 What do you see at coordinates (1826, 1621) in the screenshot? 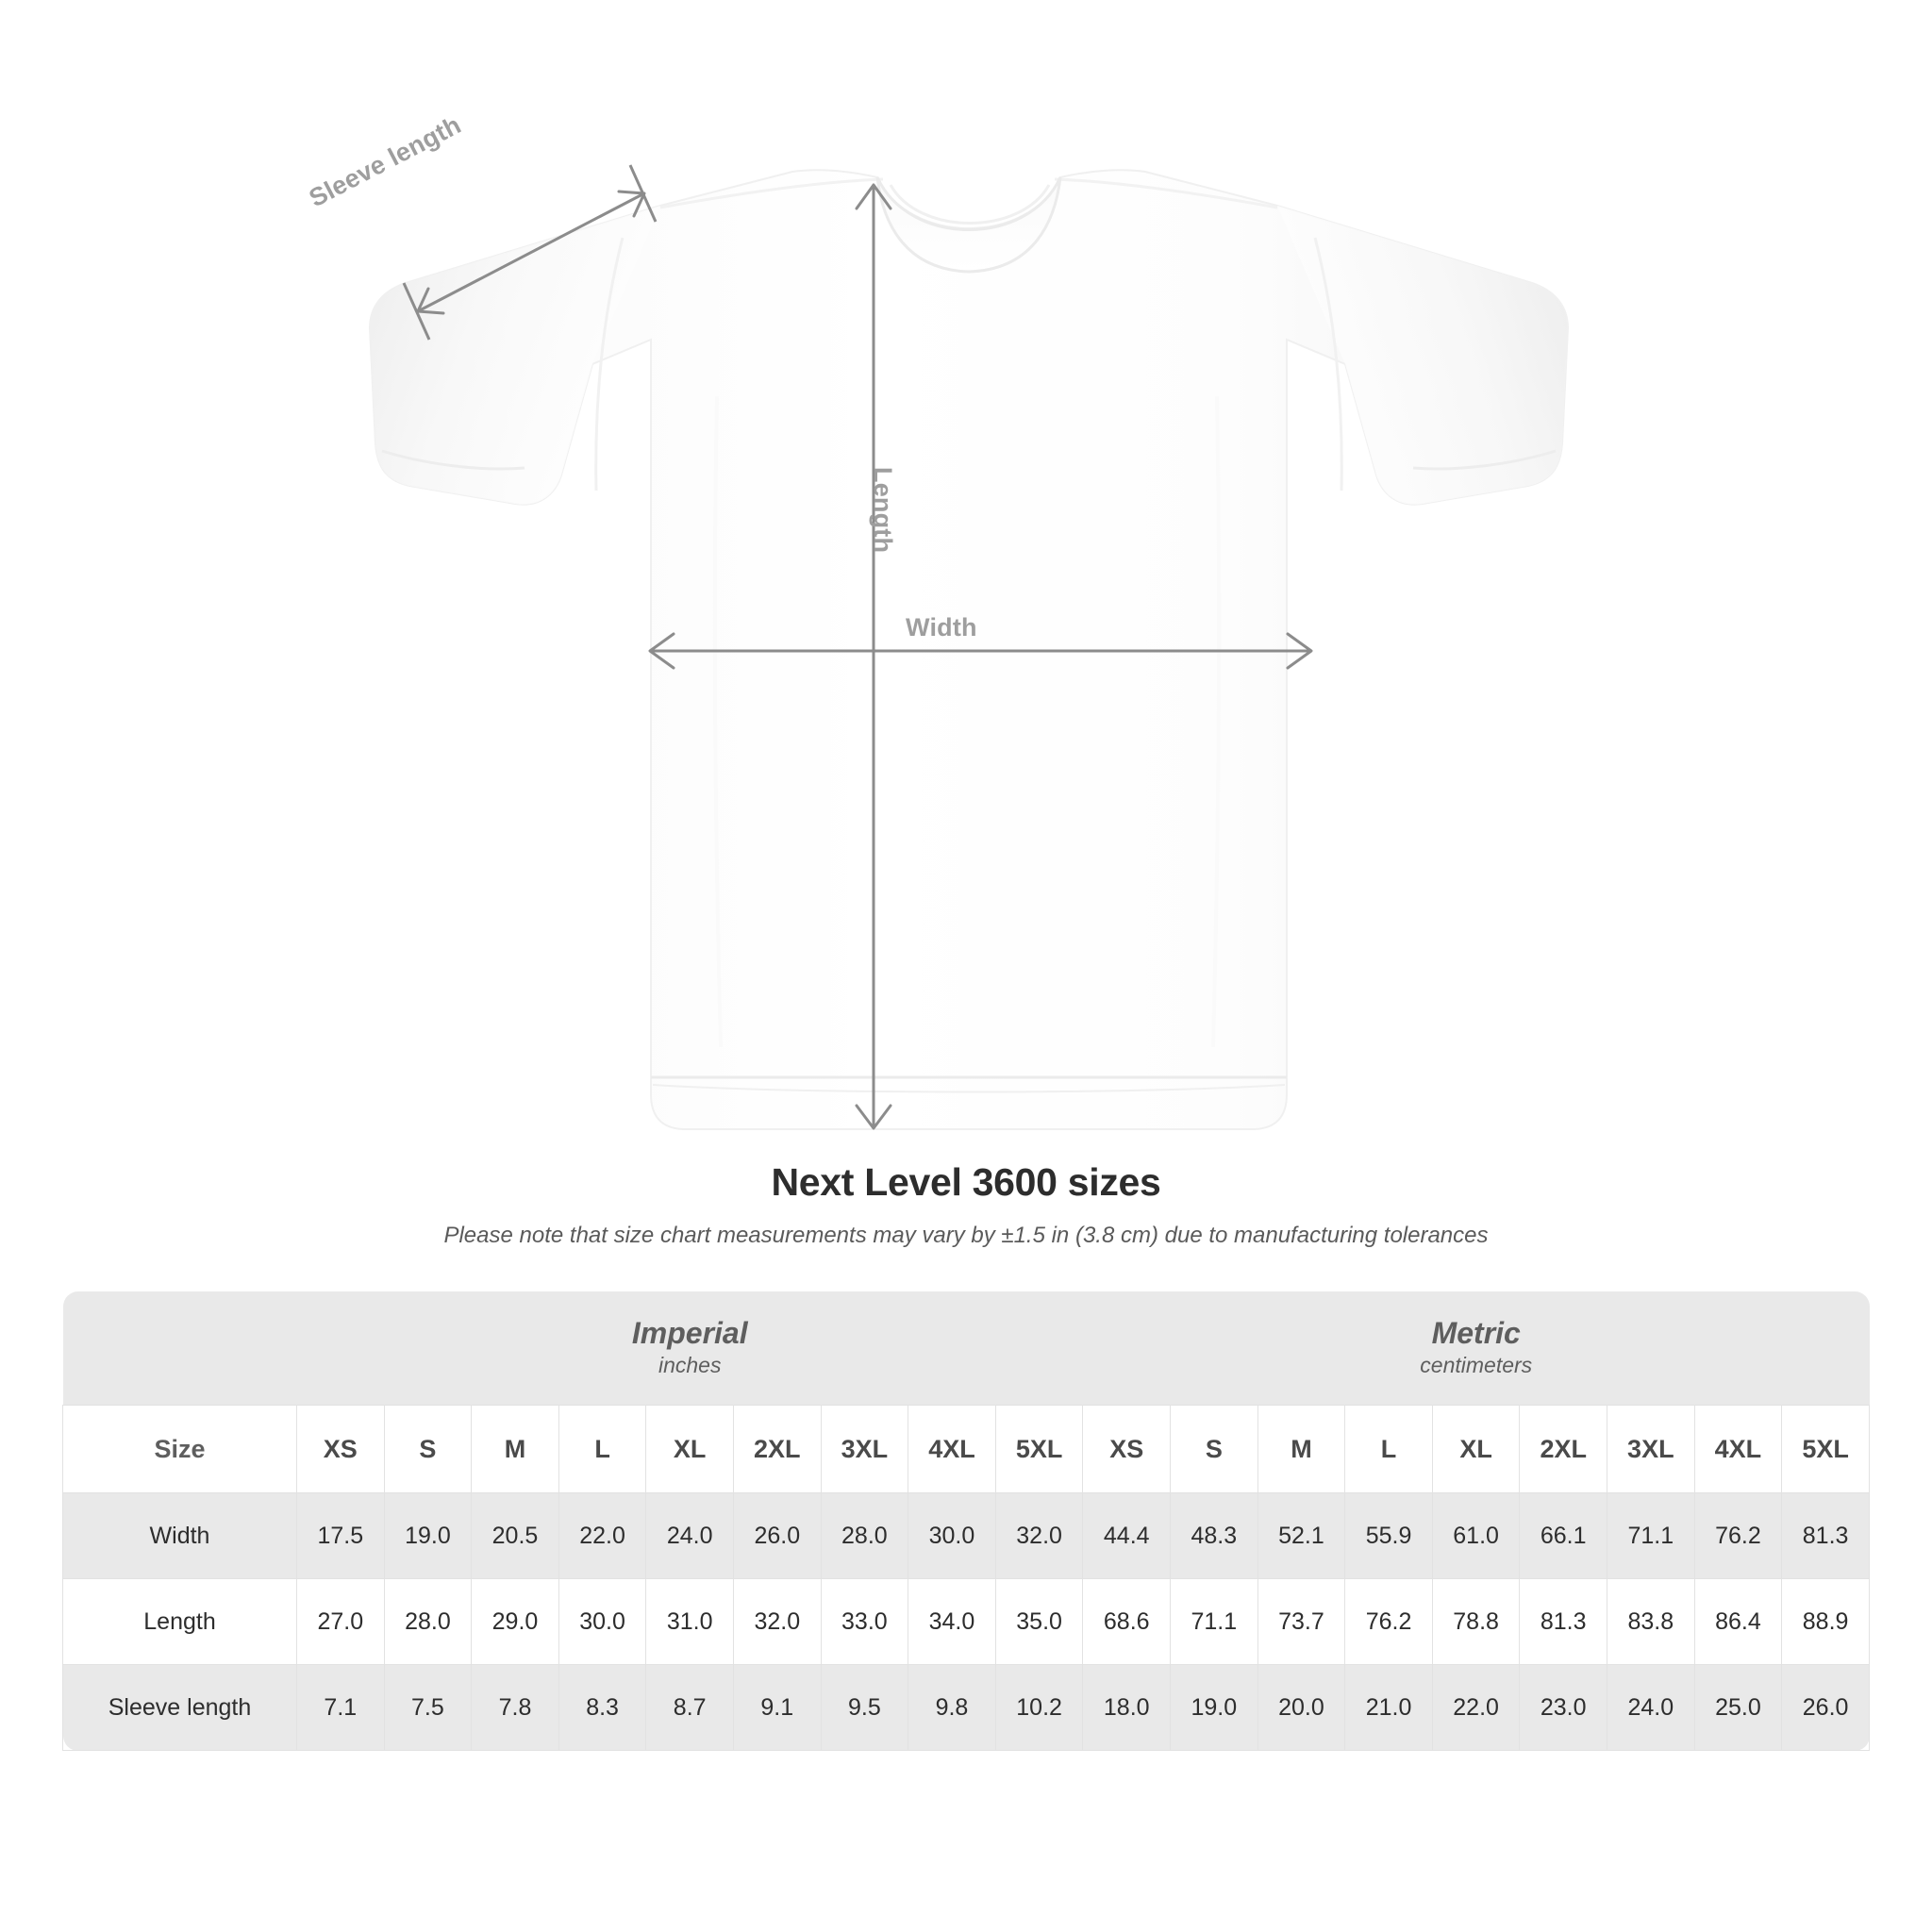
I see `measurement-cell: 88.9` at bounding box center [1826, 1621].